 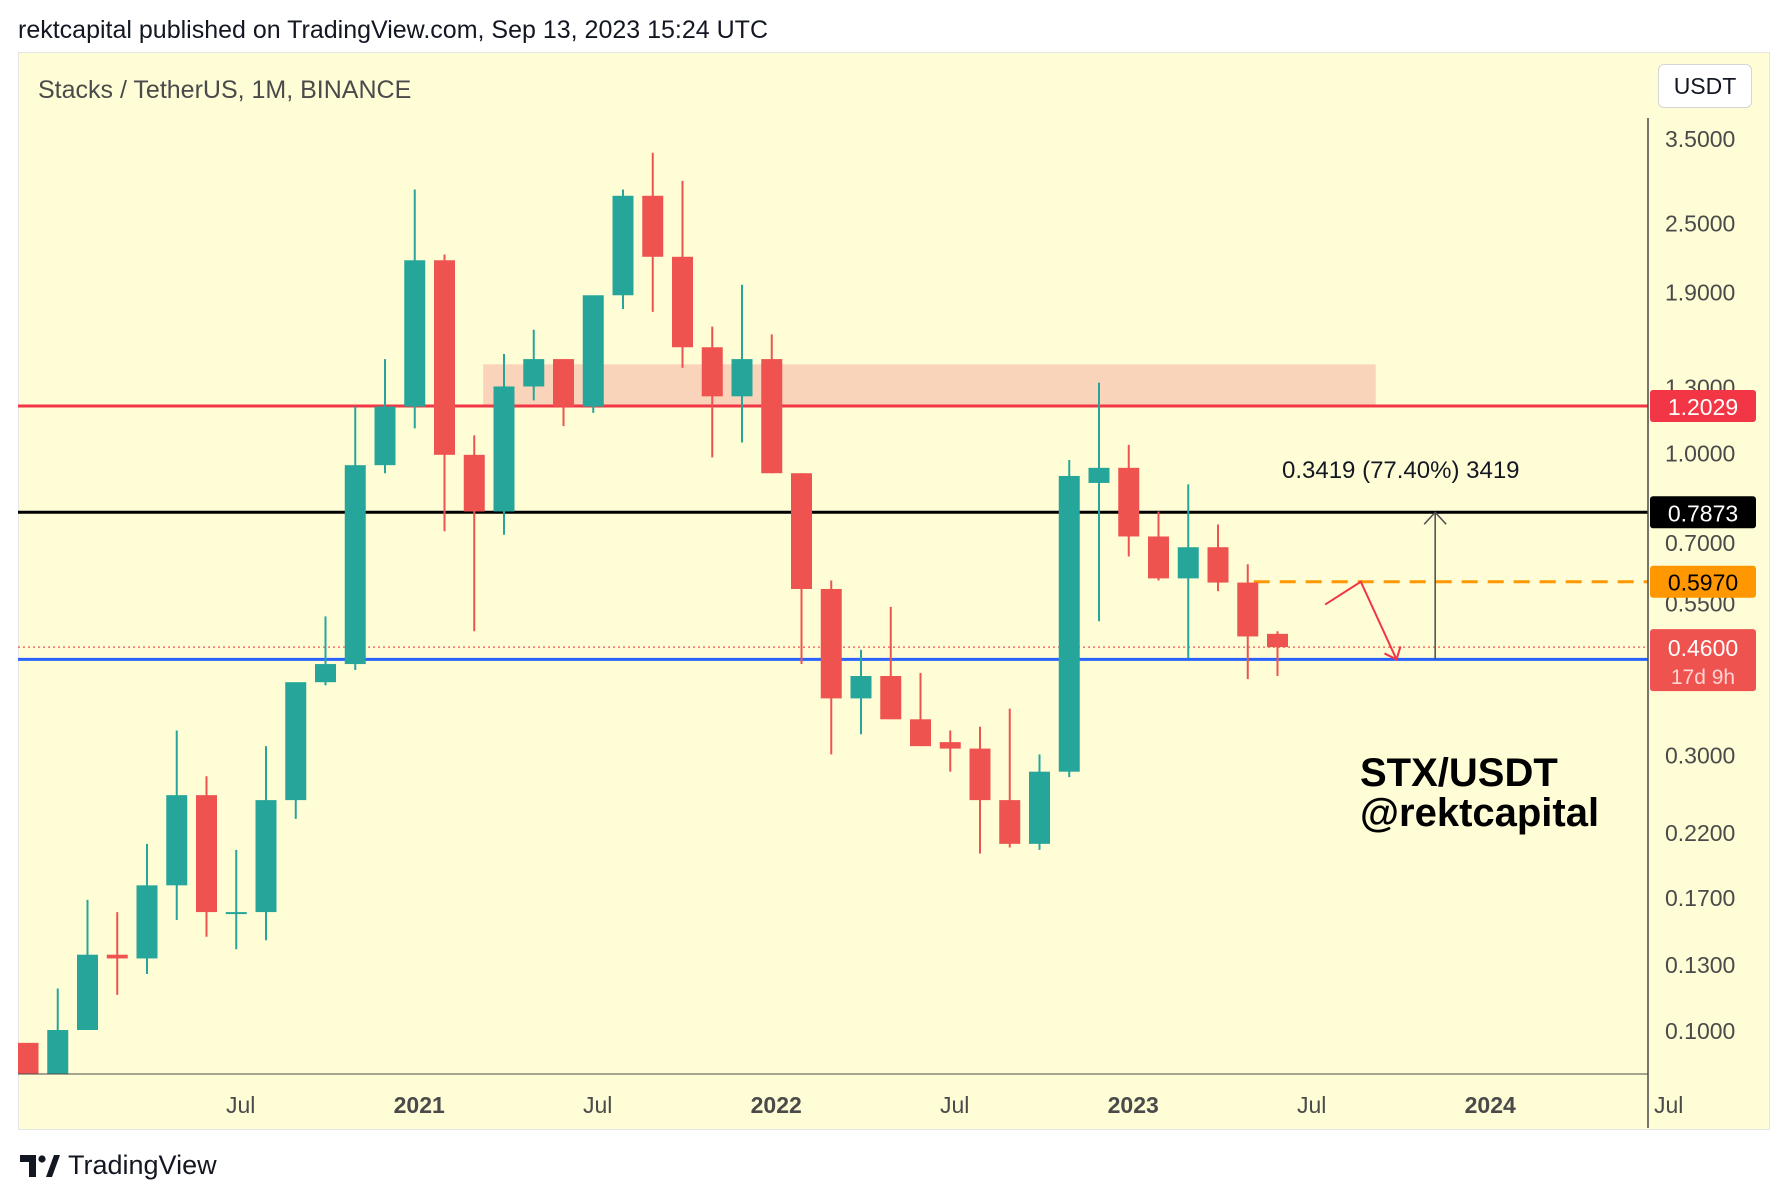 I want to click on x-tick-label: 2023, so click(x=1133, y=1105).